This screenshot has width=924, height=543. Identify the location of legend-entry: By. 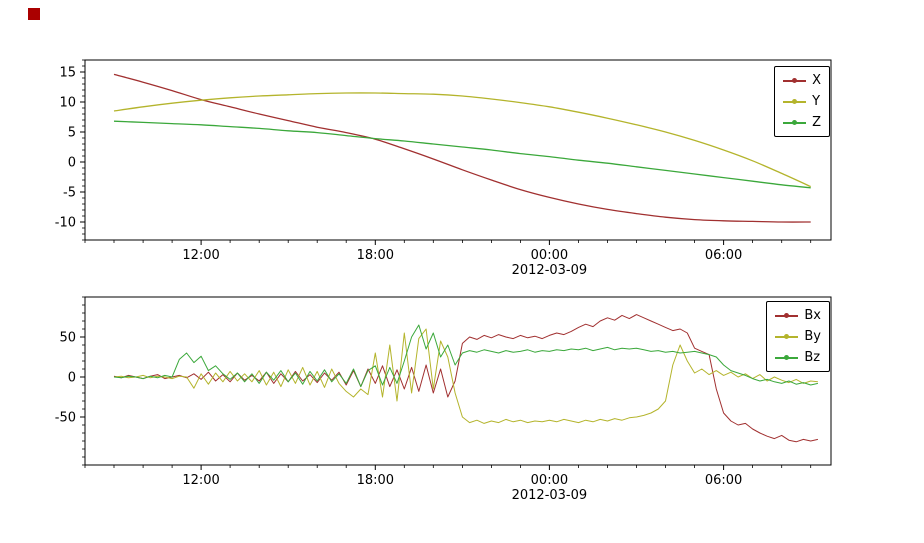
(798, 336).